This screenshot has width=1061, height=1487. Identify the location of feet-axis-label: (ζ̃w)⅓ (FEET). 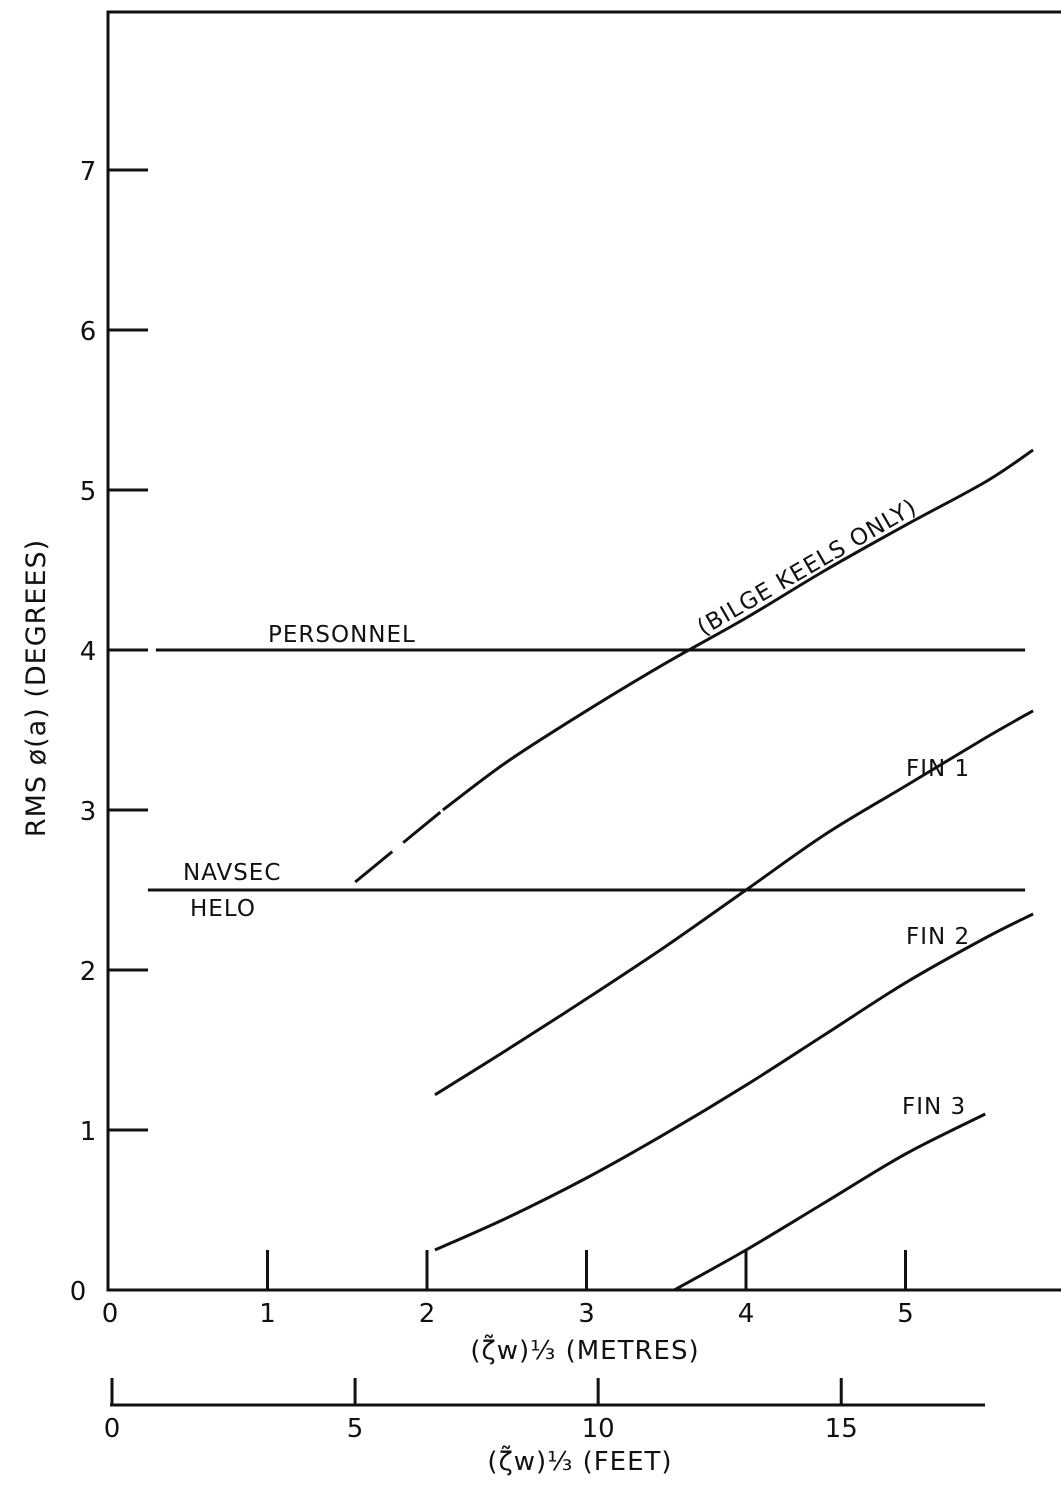
(579, 1460).